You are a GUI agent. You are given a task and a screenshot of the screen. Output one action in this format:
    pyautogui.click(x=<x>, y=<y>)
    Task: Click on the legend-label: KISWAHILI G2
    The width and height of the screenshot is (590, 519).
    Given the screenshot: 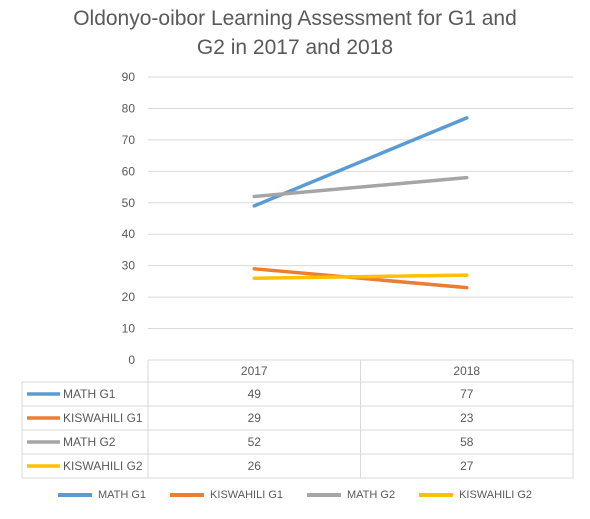 What is the action you would take?
    pyautogui.click(x=496, y=495)
    